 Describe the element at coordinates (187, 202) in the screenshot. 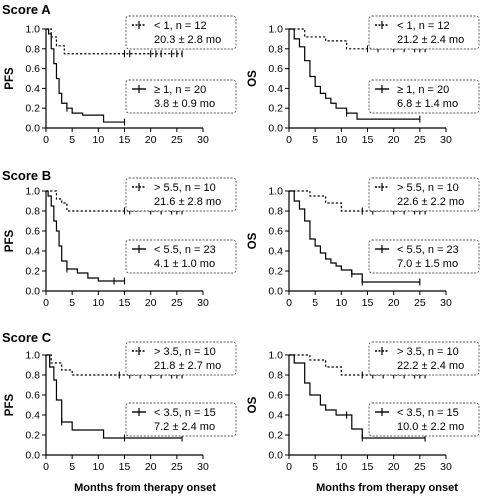

I see `legend-series-stat: 21.6 ± 2.8 mo` at that location.